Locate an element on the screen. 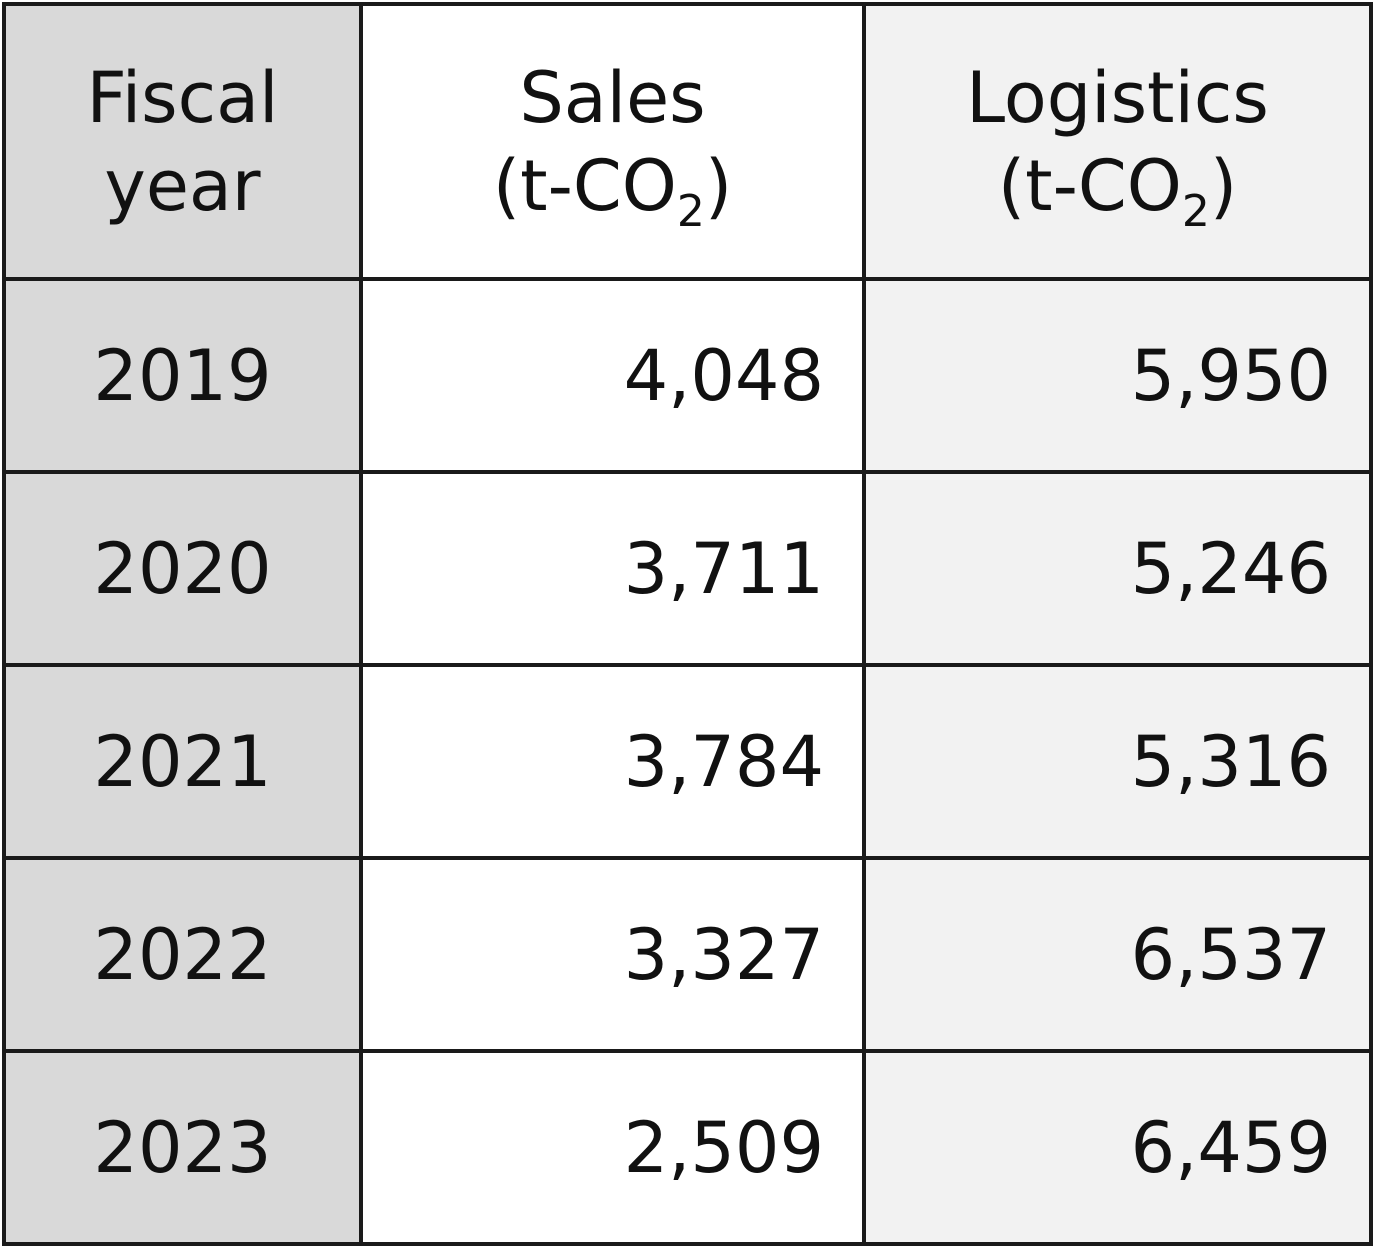  cell-sales: 3,711 is located at coordinates (612, 568).